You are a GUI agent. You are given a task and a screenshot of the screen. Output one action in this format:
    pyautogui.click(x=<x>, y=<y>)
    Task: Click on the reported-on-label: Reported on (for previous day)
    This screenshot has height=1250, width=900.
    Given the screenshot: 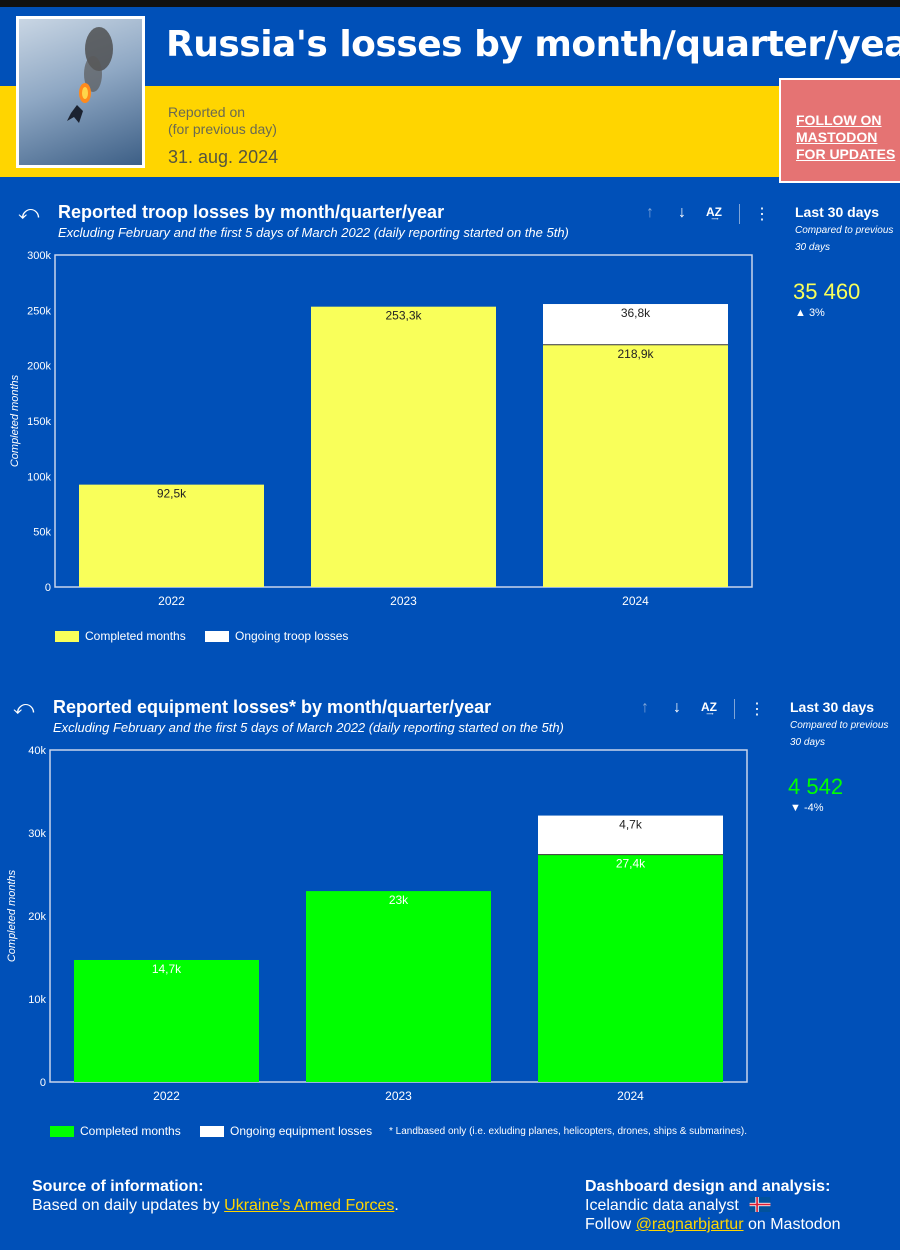 What is the action you would take?
    pyautogui.click(x=222, y=121)
    